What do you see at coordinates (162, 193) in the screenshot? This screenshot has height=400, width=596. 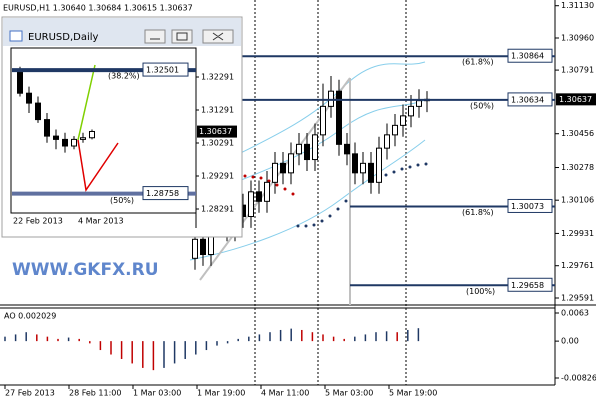 I see `level-price: 1.28758` at bounding box center [162, 193].